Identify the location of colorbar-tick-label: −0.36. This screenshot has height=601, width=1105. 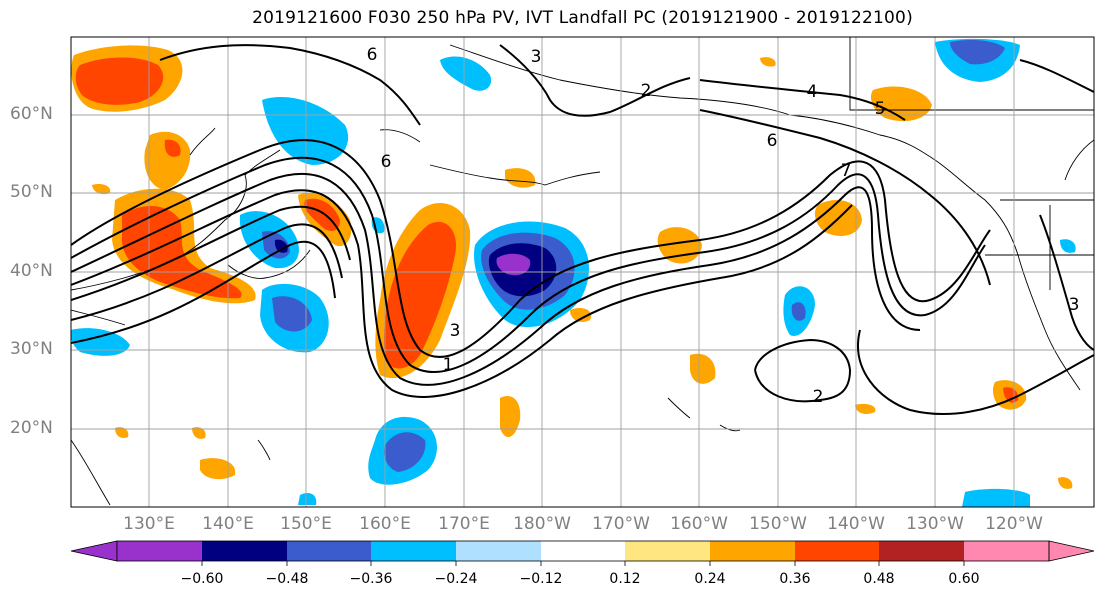
(371, 579).